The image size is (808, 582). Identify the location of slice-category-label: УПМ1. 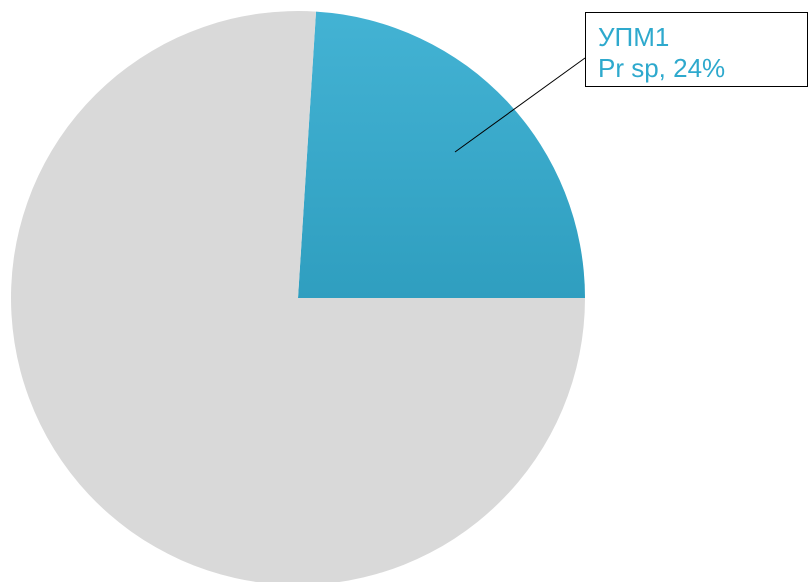
(633, 37).